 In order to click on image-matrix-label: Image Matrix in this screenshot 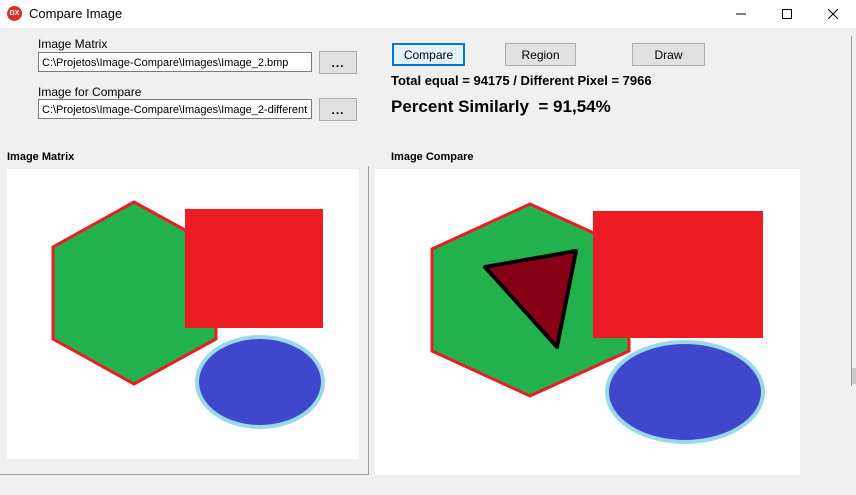, I will do `click(73, 44)`.